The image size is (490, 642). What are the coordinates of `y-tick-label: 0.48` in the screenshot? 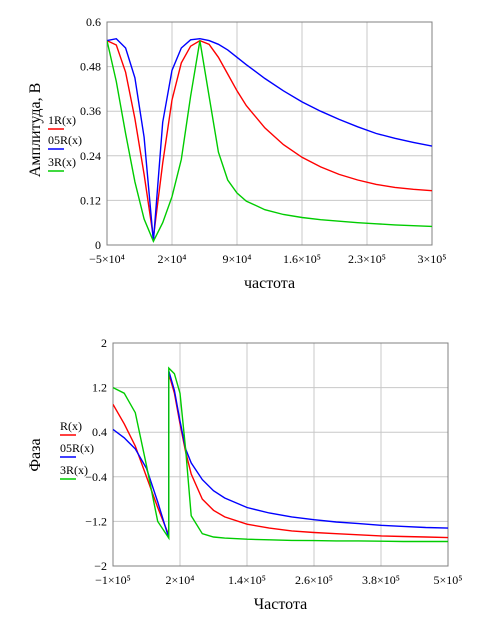 It's located at (90, 67).